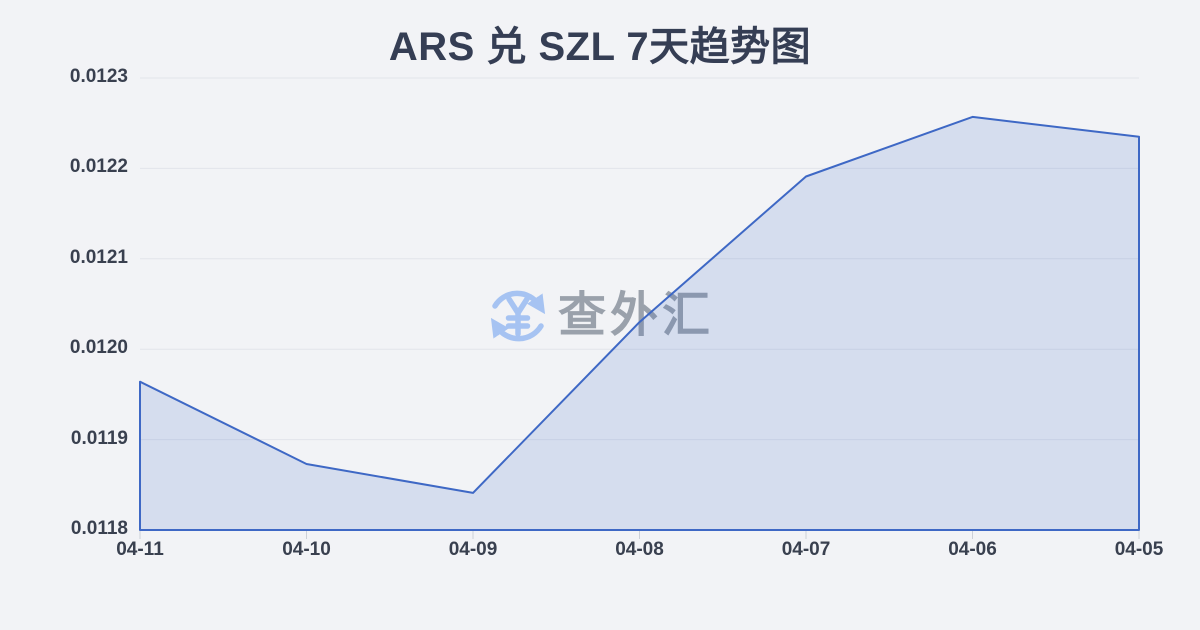  I want to click on y-tick-label: 0.0121, so click(98, 257).